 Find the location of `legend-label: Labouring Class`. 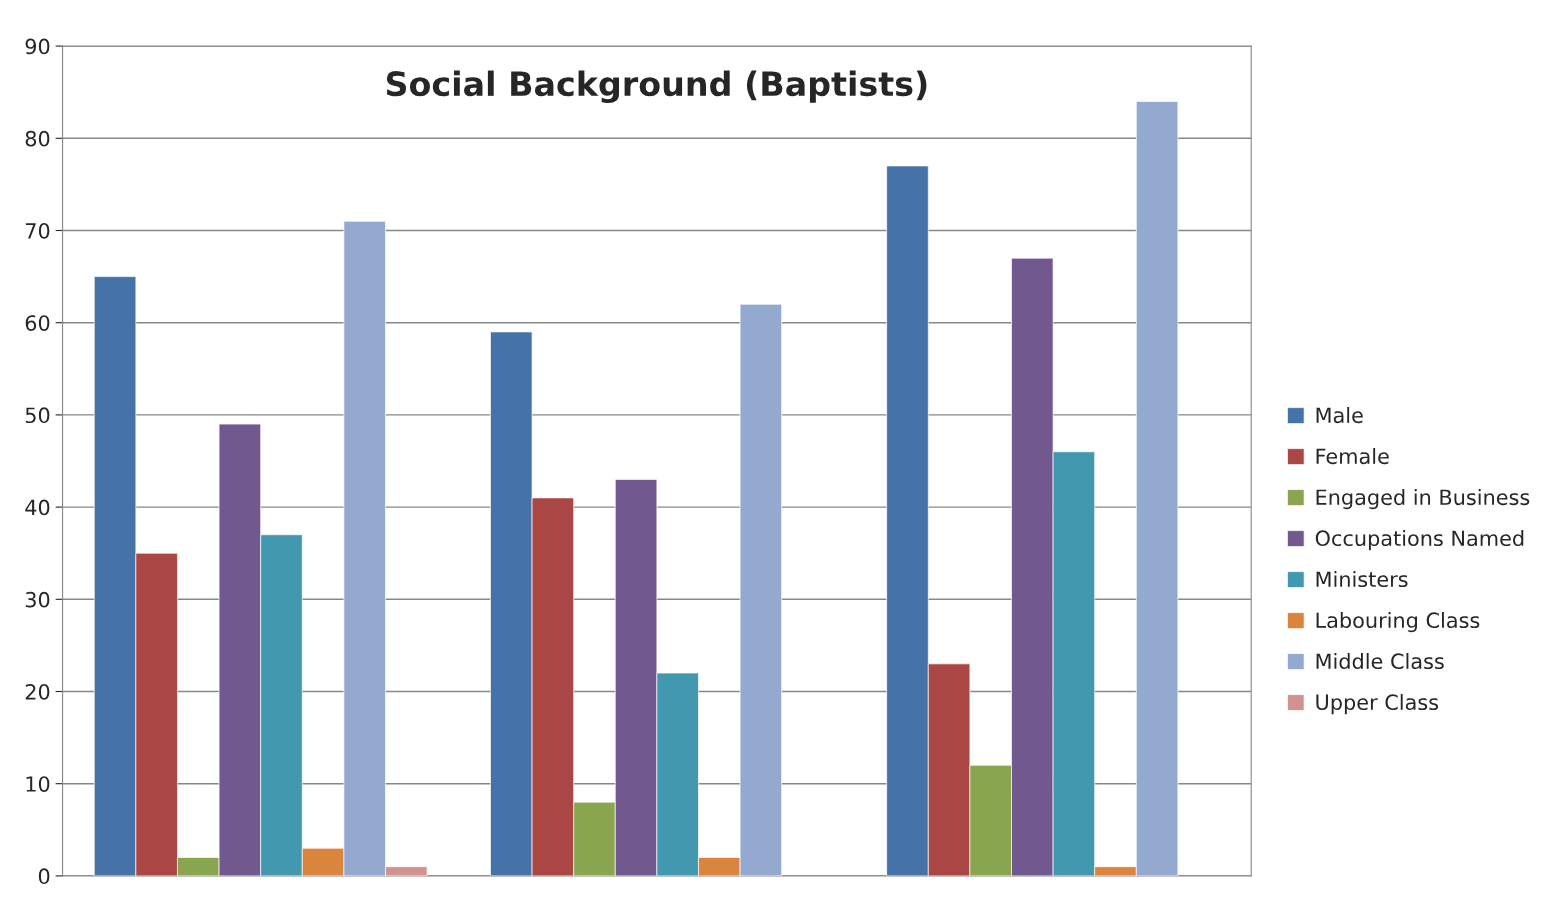

legend-label: Labouring Class is located at coordinates (1398, 622).